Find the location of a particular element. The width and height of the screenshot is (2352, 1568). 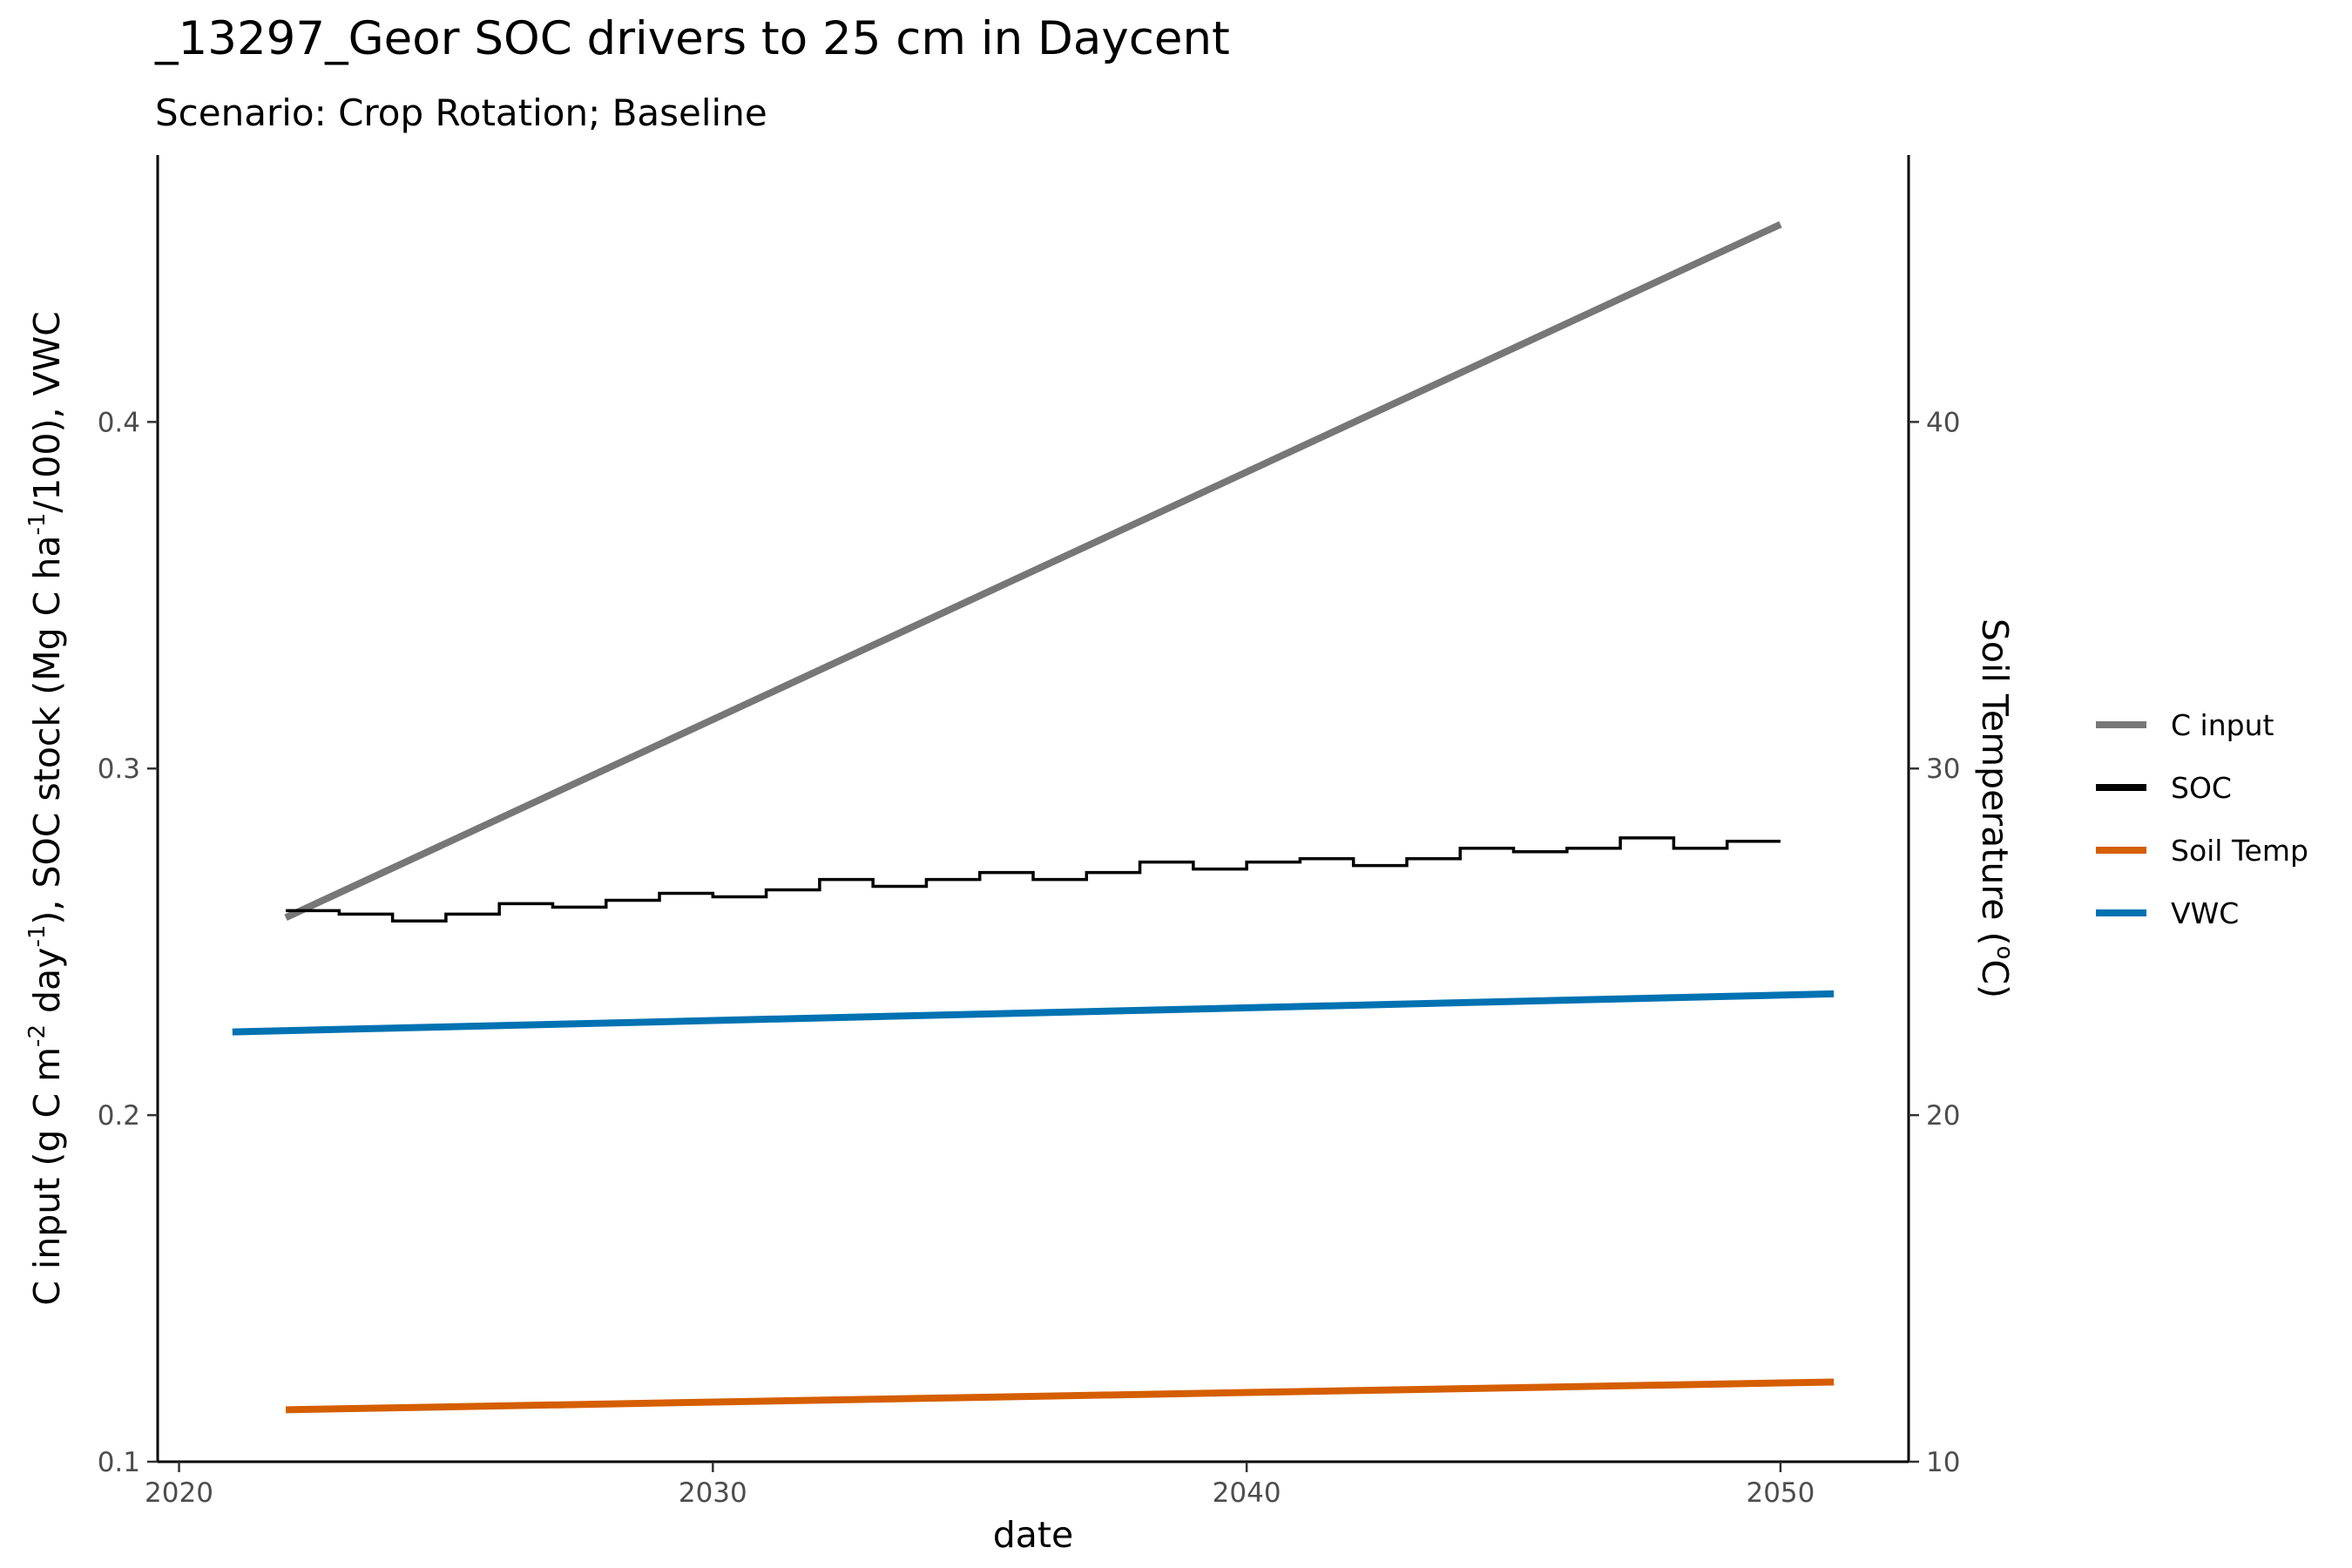

y-right-title-part-2: C) is located at coordinates (1995, 978).